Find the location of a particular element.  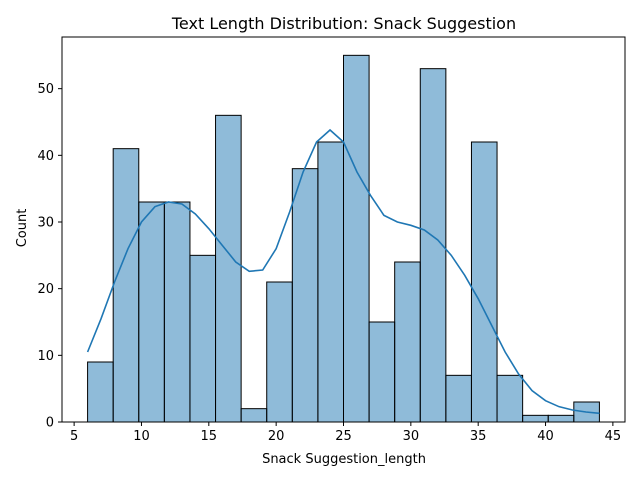

x-tick-label: 20 is located at coordinates (276, 436).